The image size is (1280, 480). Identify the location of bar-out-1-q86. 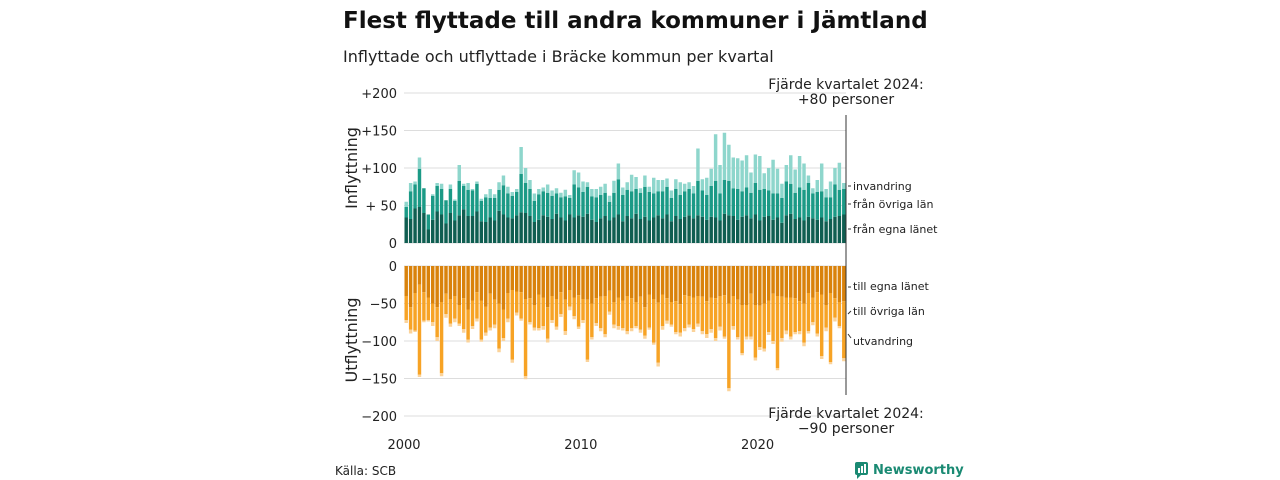
(782, 281).